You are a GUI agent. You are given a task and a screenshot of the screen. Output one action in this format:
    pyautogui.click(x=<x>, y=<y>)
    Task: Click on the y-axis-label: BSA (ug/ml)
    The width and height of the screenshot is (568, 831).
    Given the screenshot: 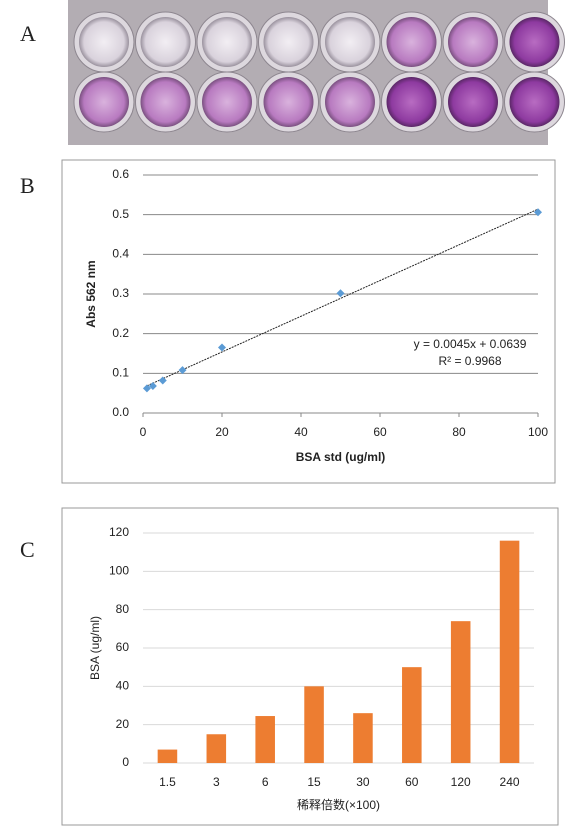 What is the action you would take?
    pyautogui.click(x=95, y=648)
    